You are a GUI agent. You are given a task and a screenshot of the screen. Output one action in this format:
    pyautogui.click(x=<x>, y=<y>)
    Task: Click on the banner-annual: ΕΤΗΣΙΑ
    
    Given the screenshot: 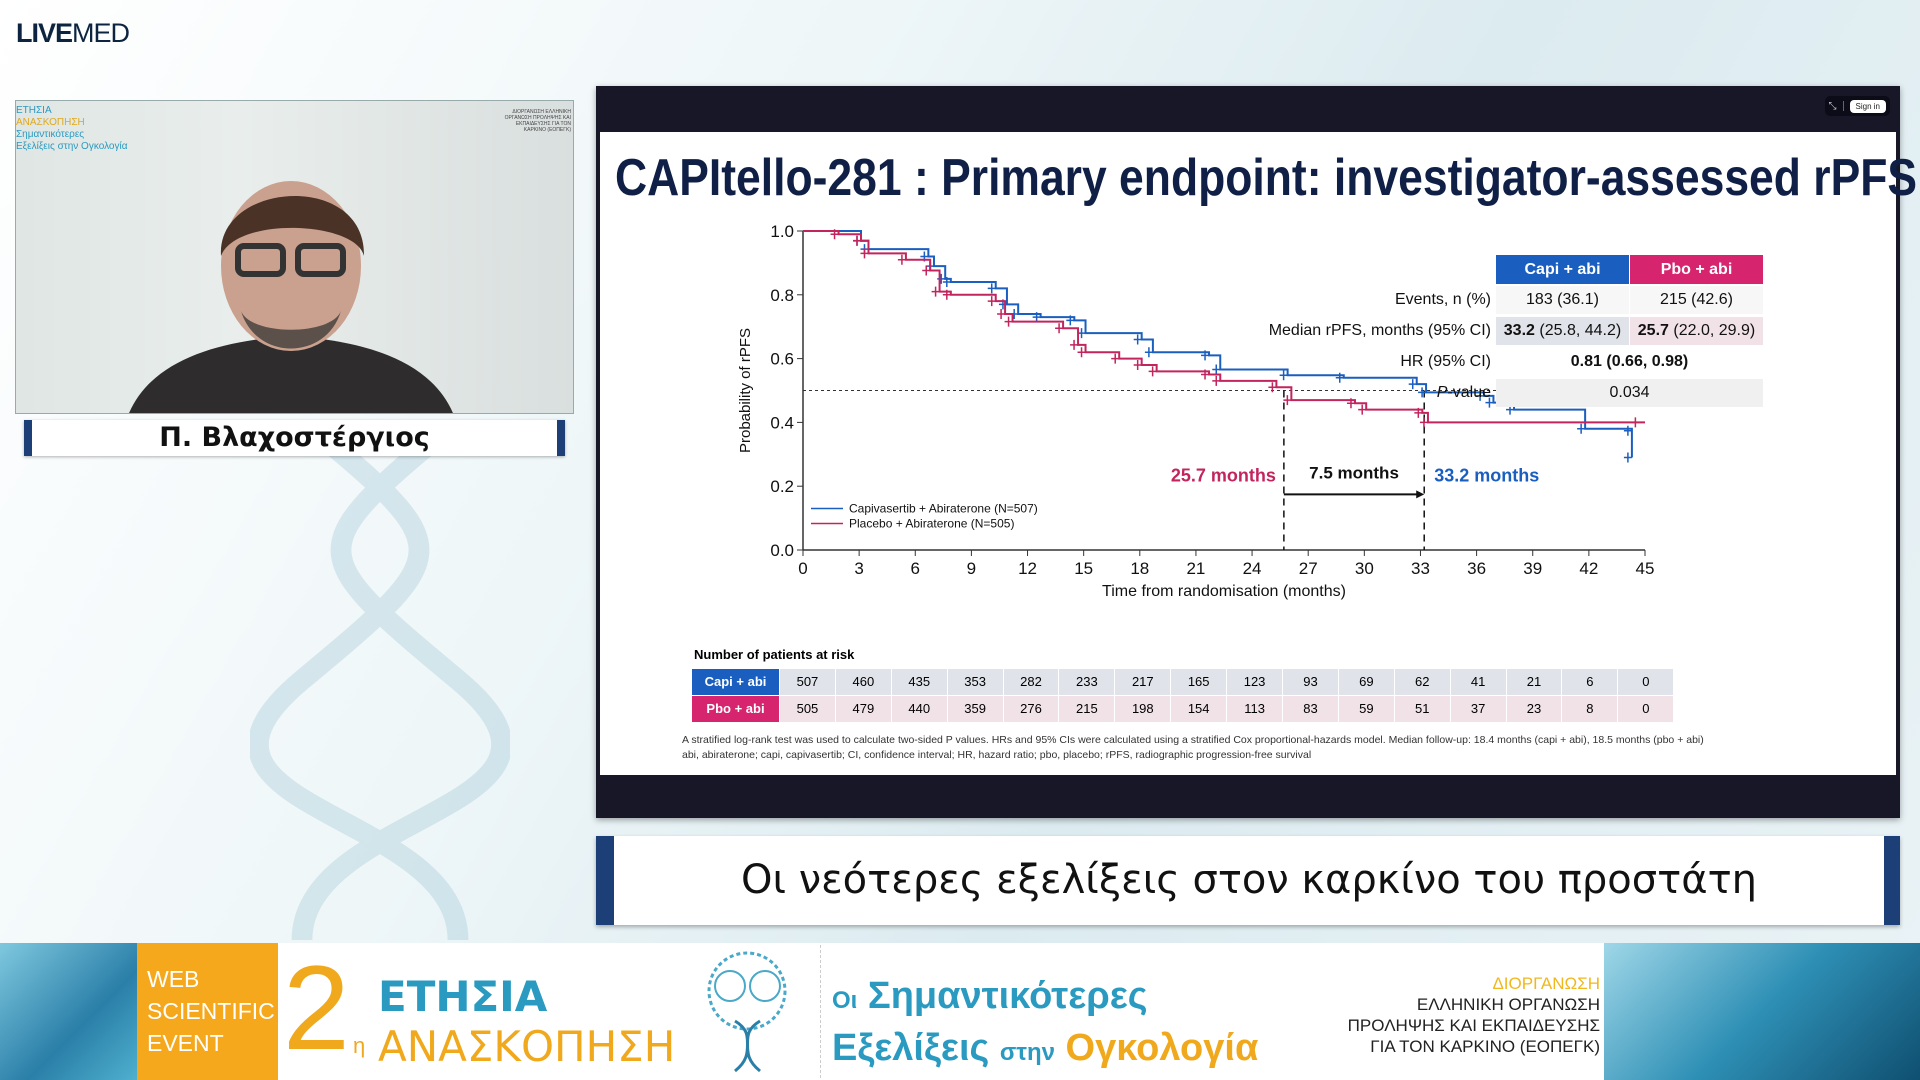 What is the action you would take?
    pyautogui.click(x=463, y=996)
    